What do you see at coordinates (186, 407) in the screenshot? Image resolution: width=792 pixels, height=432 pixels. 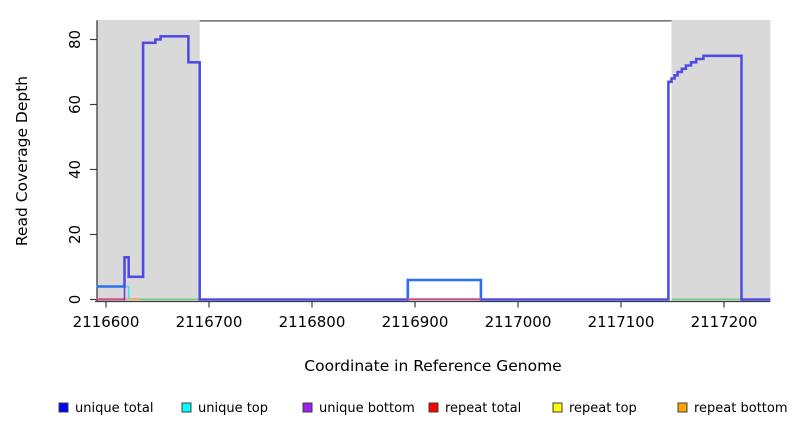 I see `legend-swatch-unique-top` at bounding box center [186, 407].